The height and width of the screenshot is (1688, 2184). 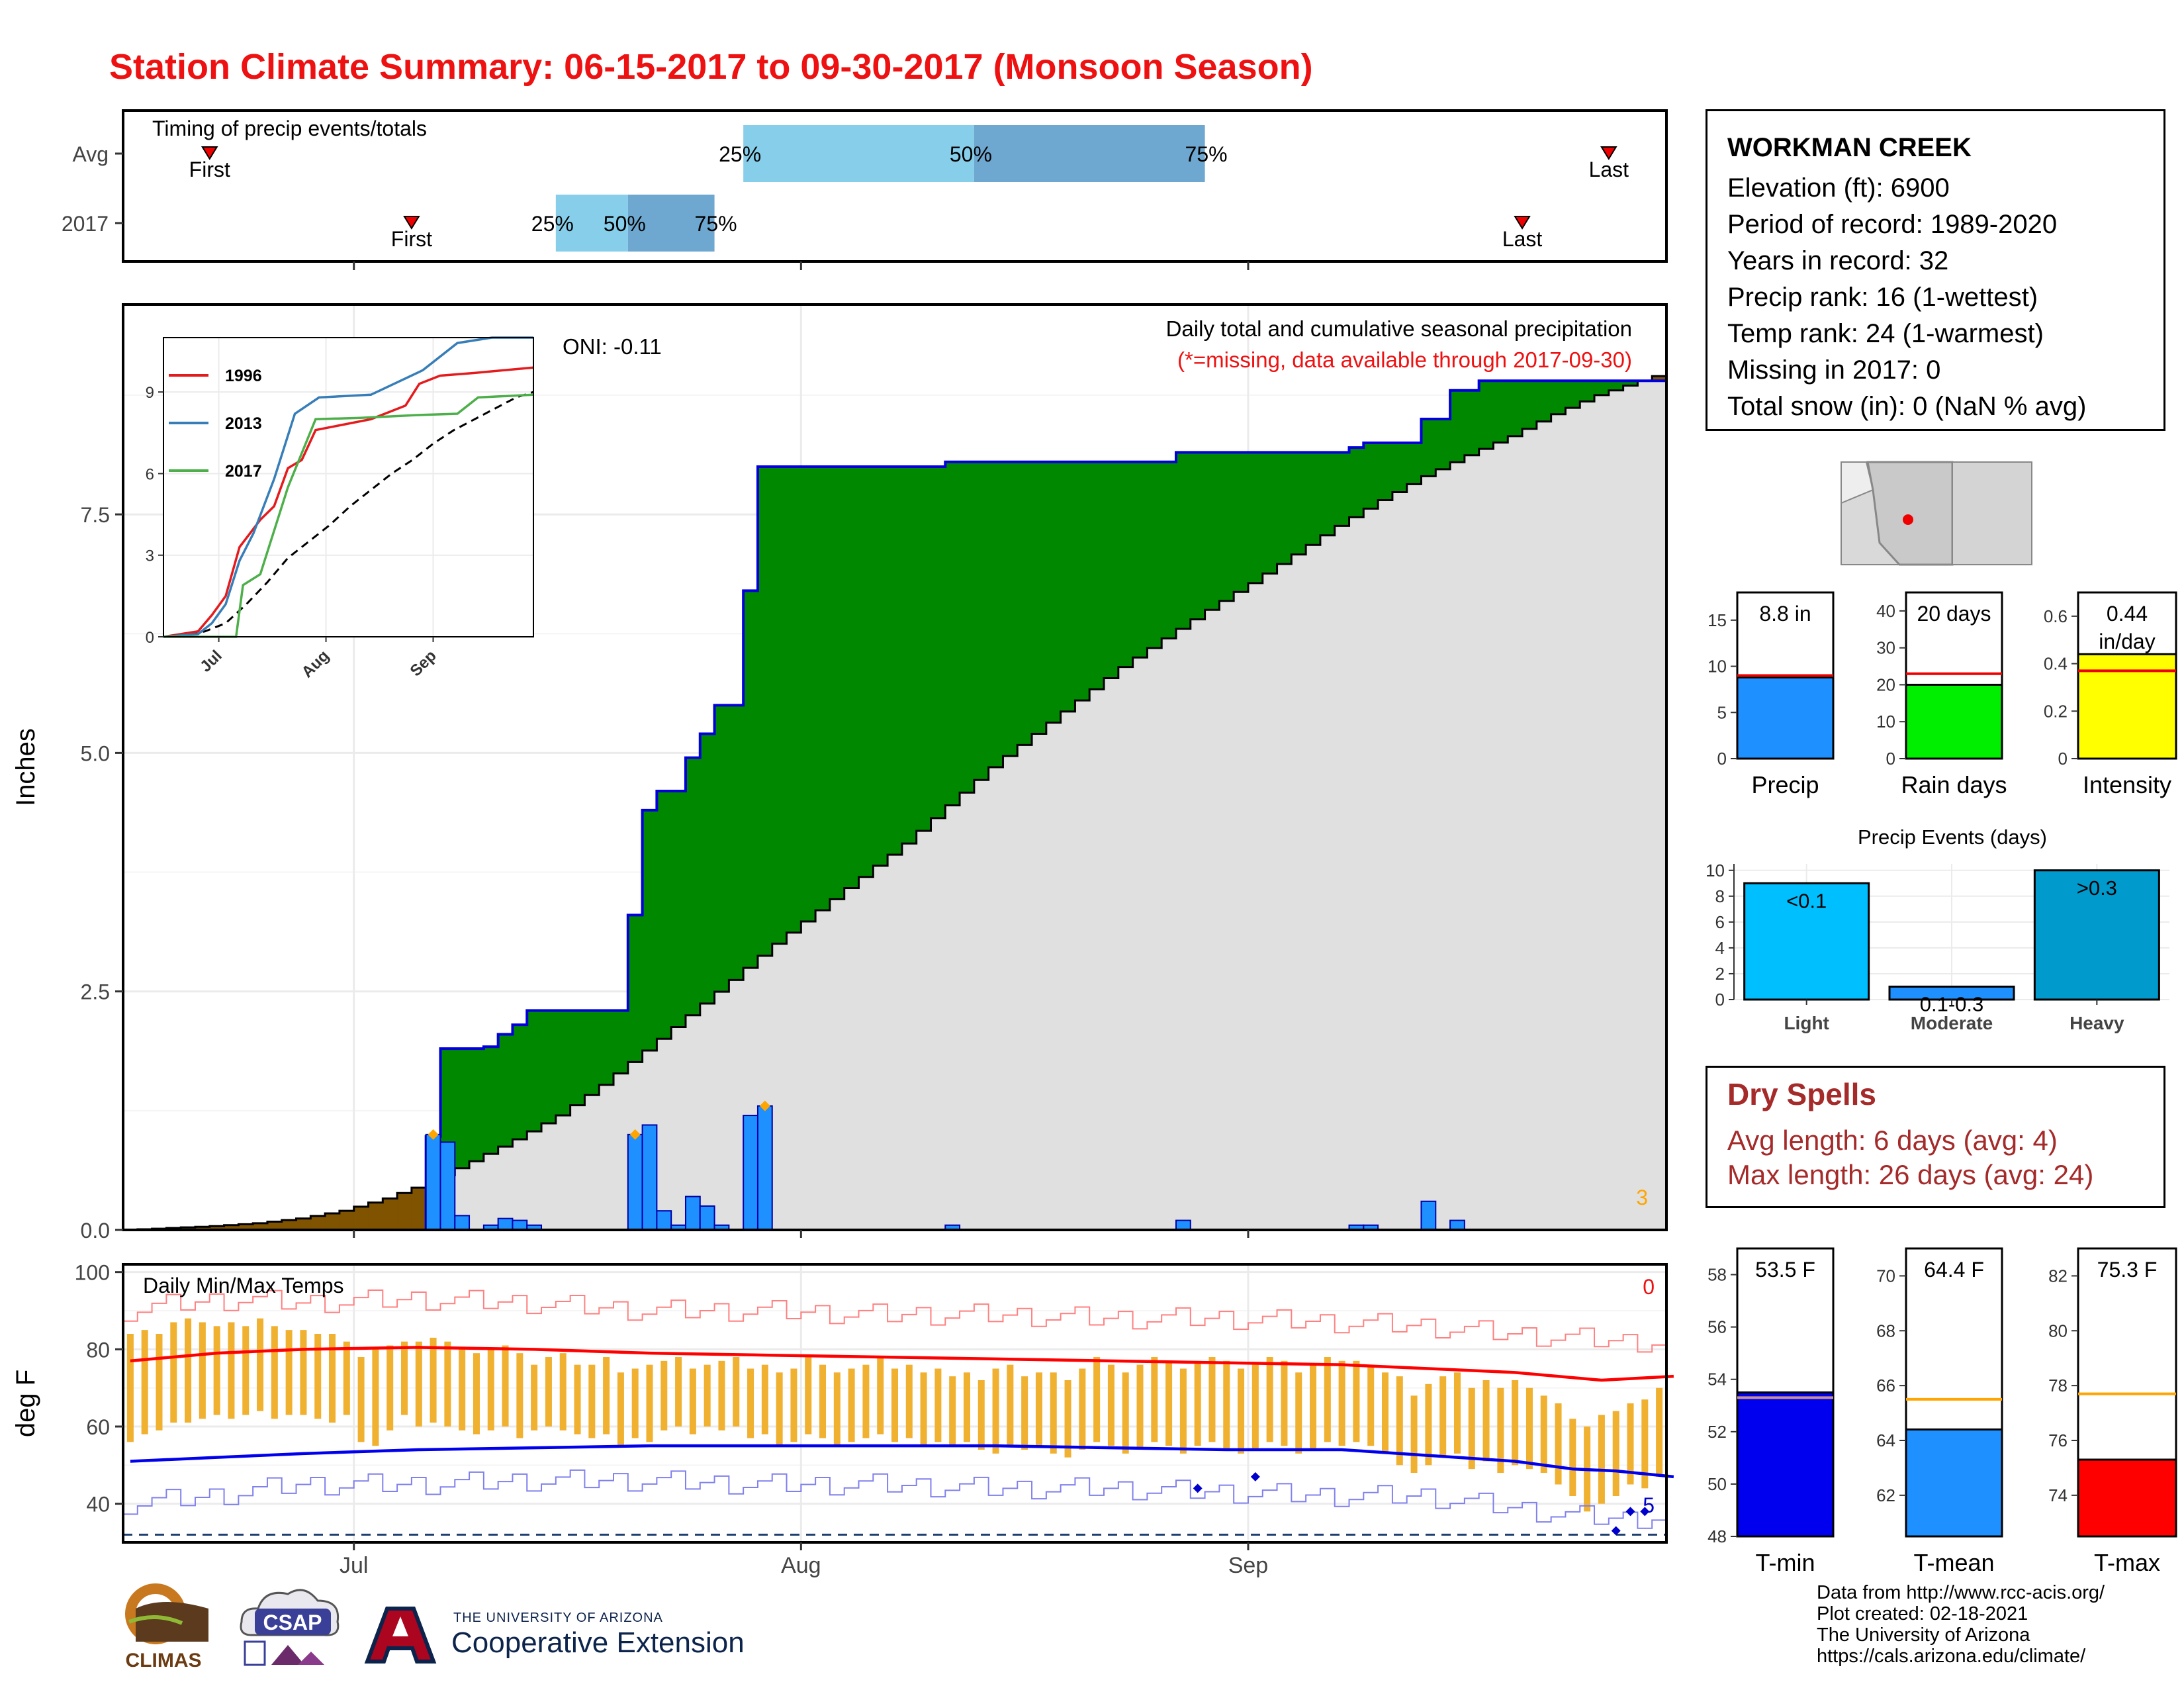 What do you see at coordinates (1834, 370) in the screenshot?
I see `station-missing: Missing in 2017: 0` at bounding box center [1834, 370].